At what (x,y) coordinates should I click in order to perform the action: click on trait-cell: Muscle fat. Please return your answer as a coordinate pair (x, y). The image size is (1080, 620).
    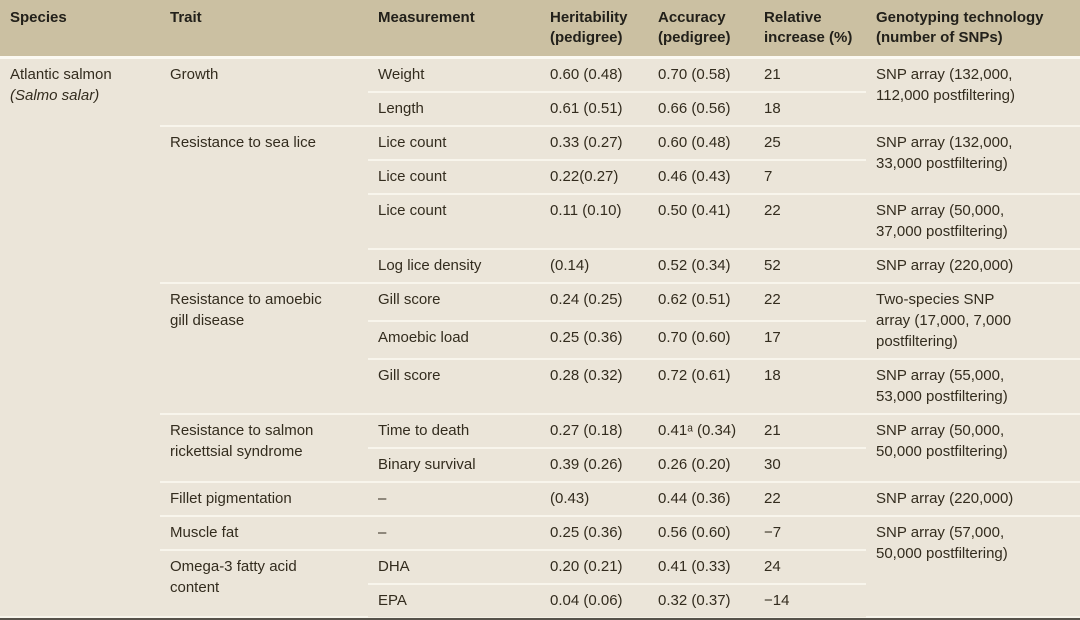
    Looking at the image, I should click on (264, 533).